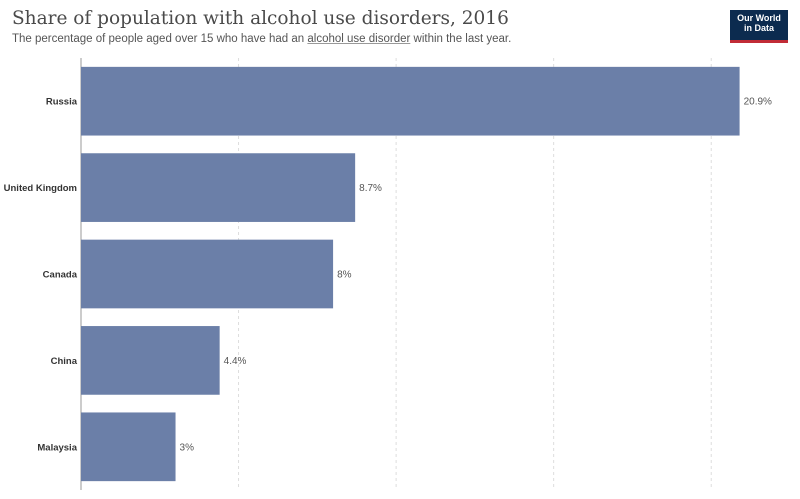 The image size is (800, 499). I want to click on category-label: Russia, so click(62, 102).